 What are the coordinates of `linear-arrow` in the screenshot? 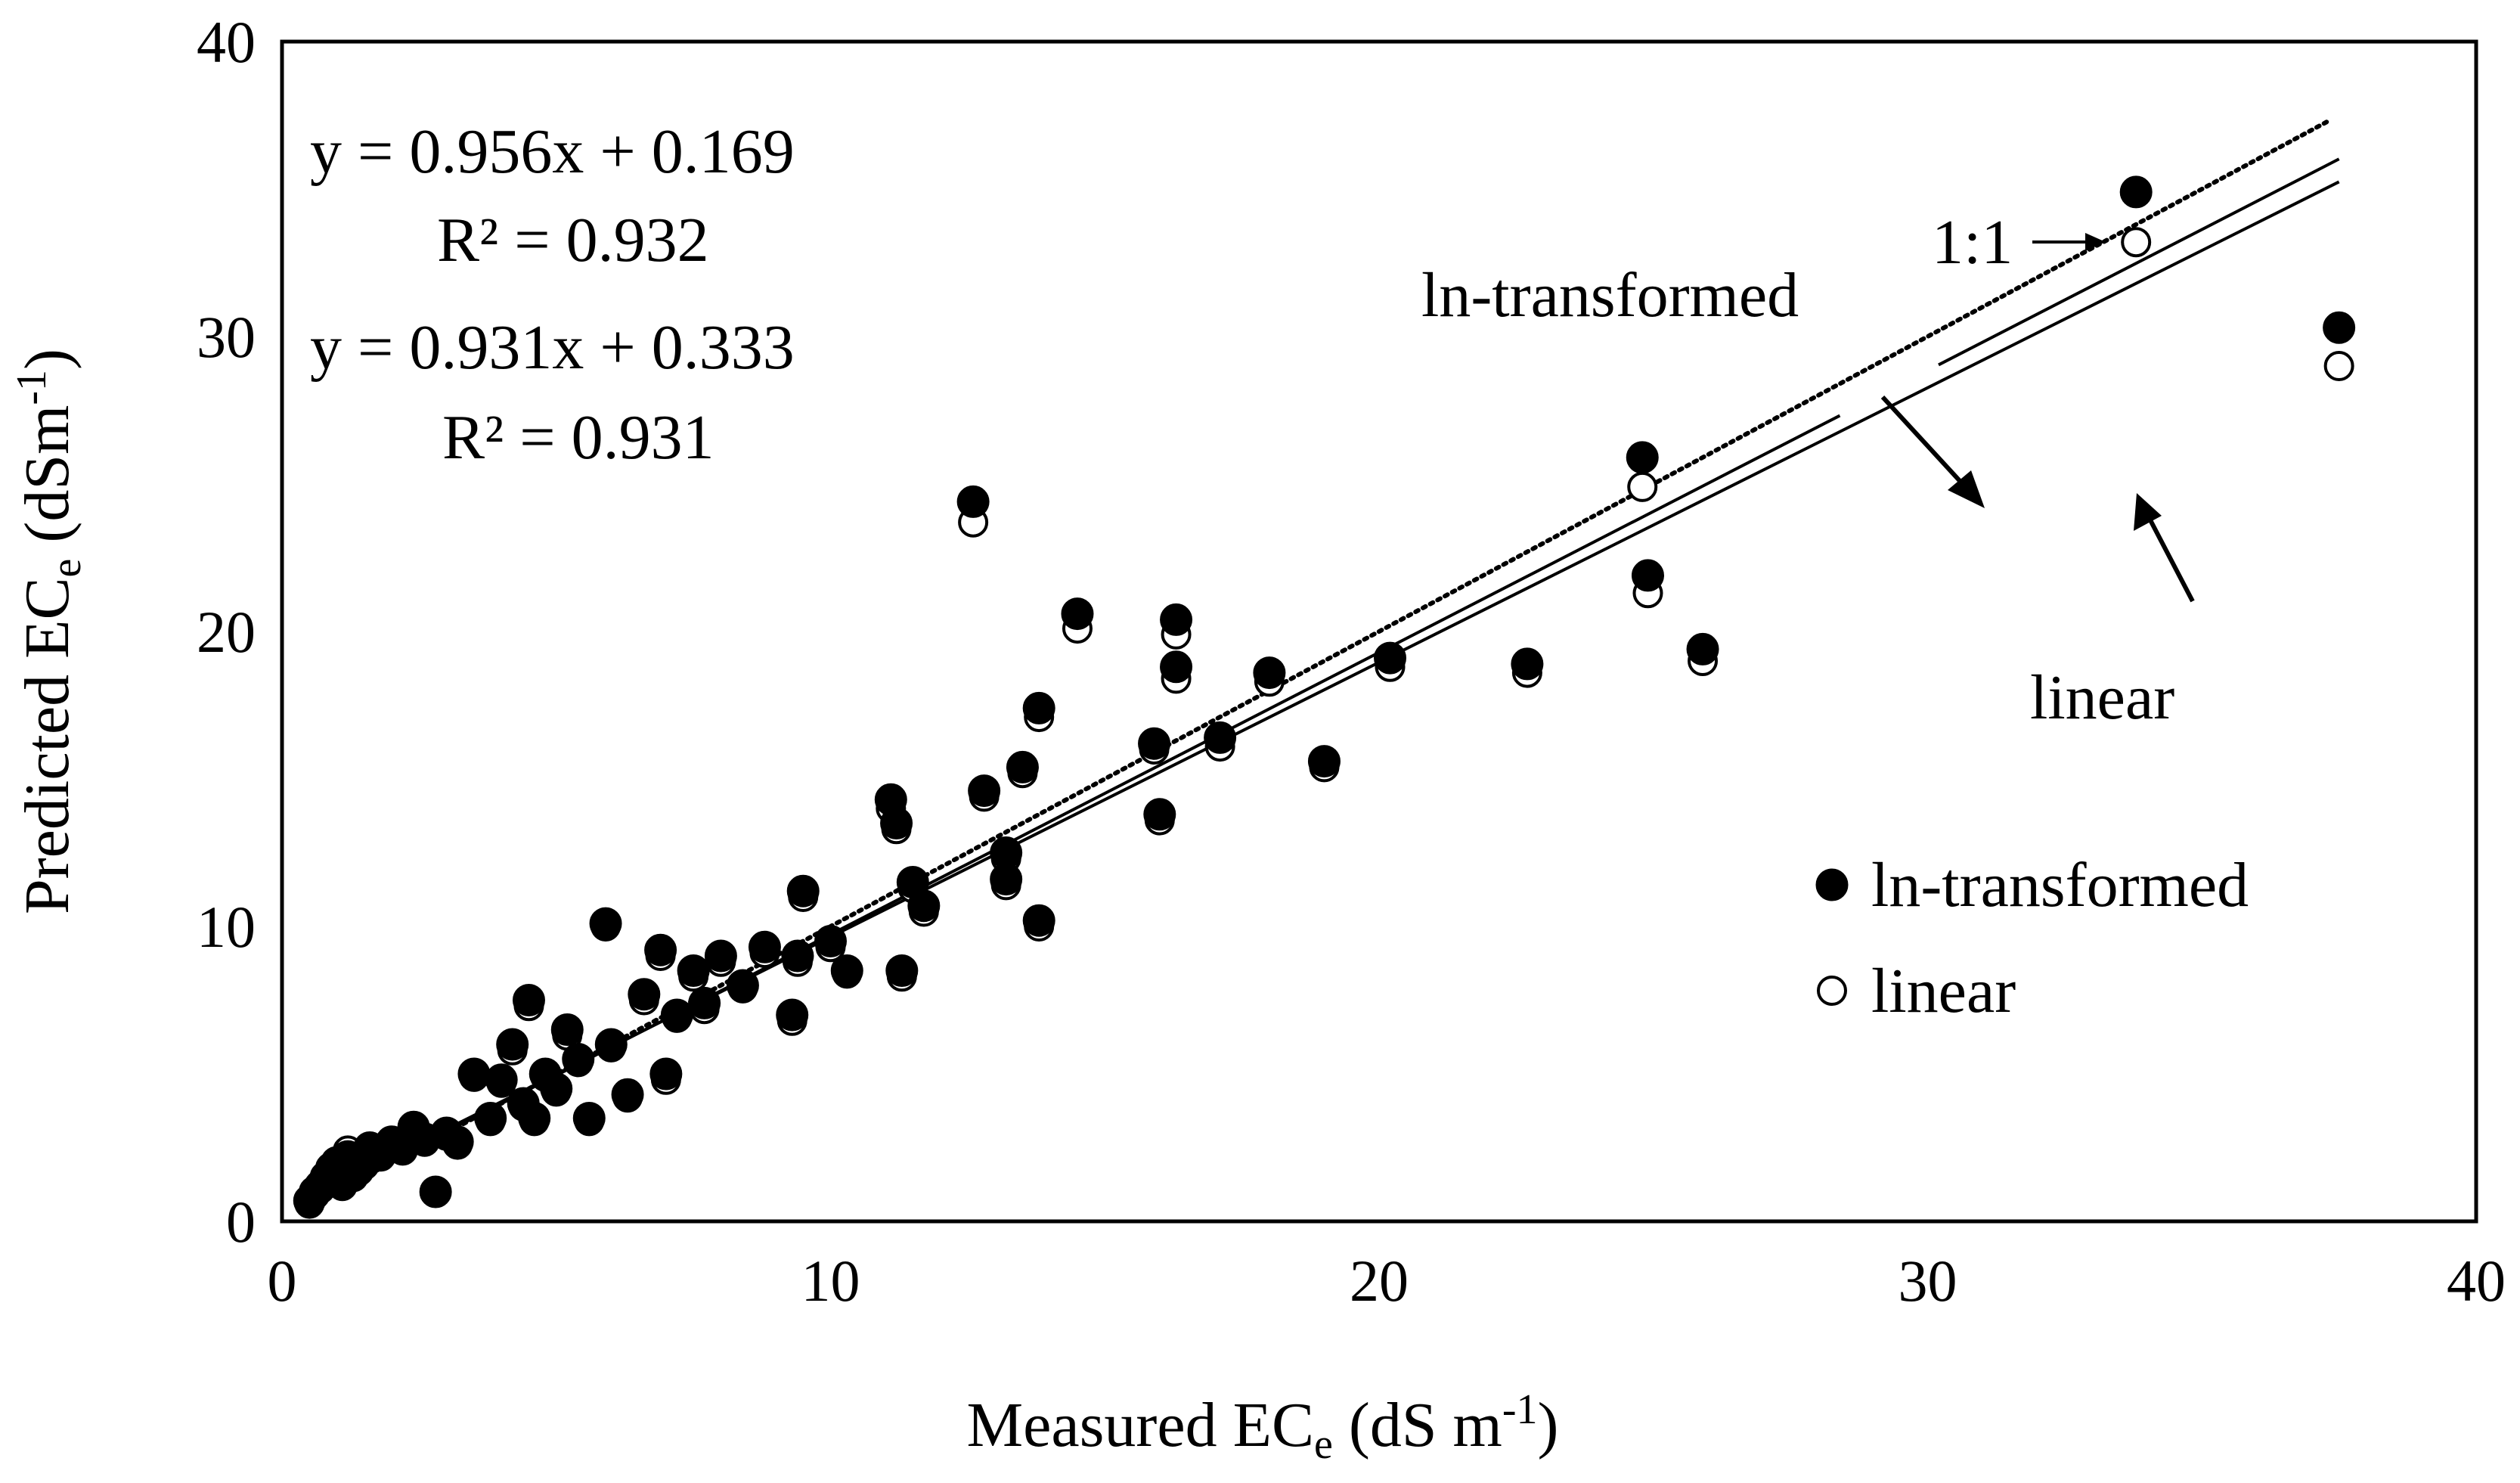 It's located at (2164, 548).